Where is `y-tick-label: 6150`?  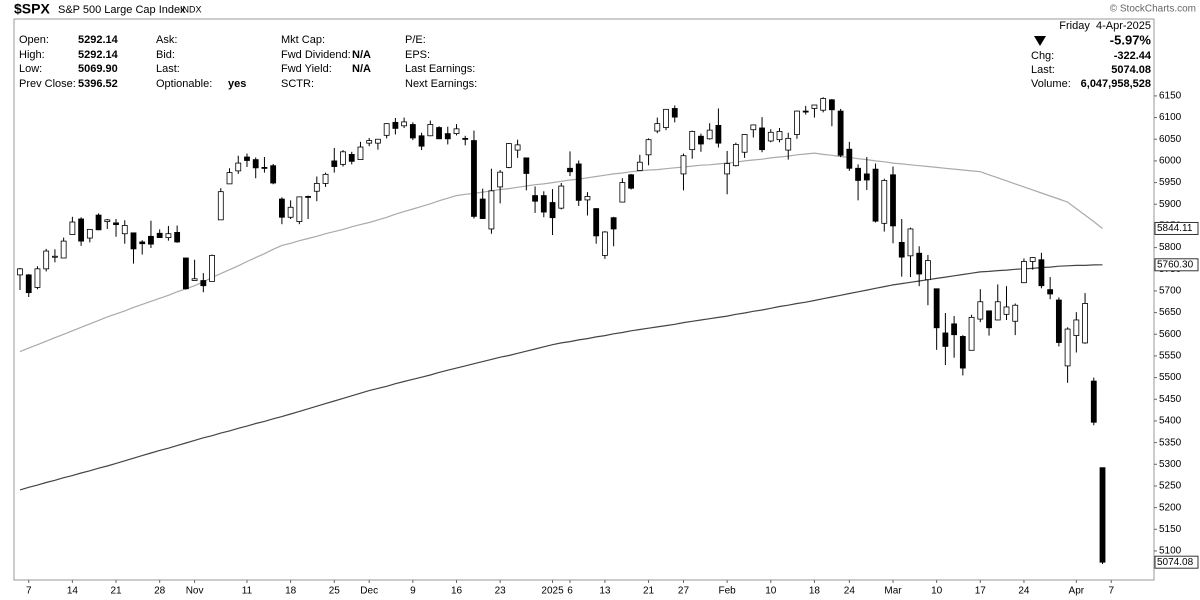 y-tick-label: 6150 is located at coordinates (1170, 96).